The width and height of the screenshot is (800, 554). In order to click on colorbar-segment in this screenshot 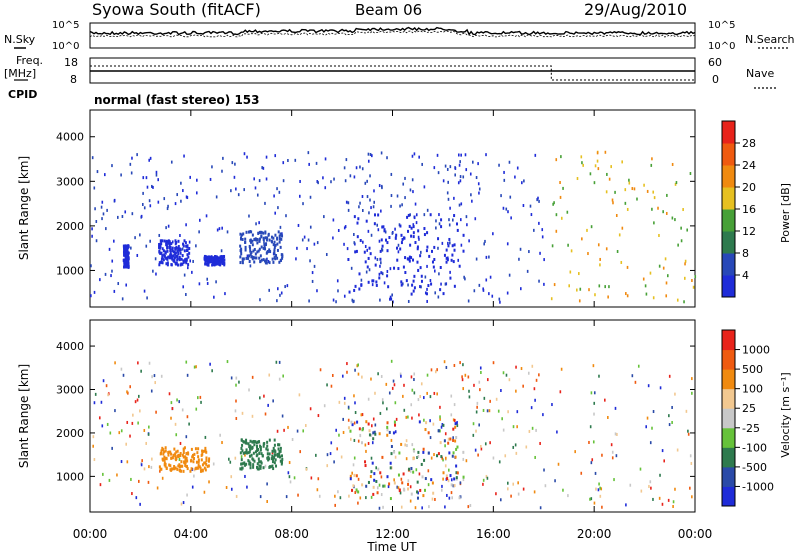, I will do `click(728, 359)`.